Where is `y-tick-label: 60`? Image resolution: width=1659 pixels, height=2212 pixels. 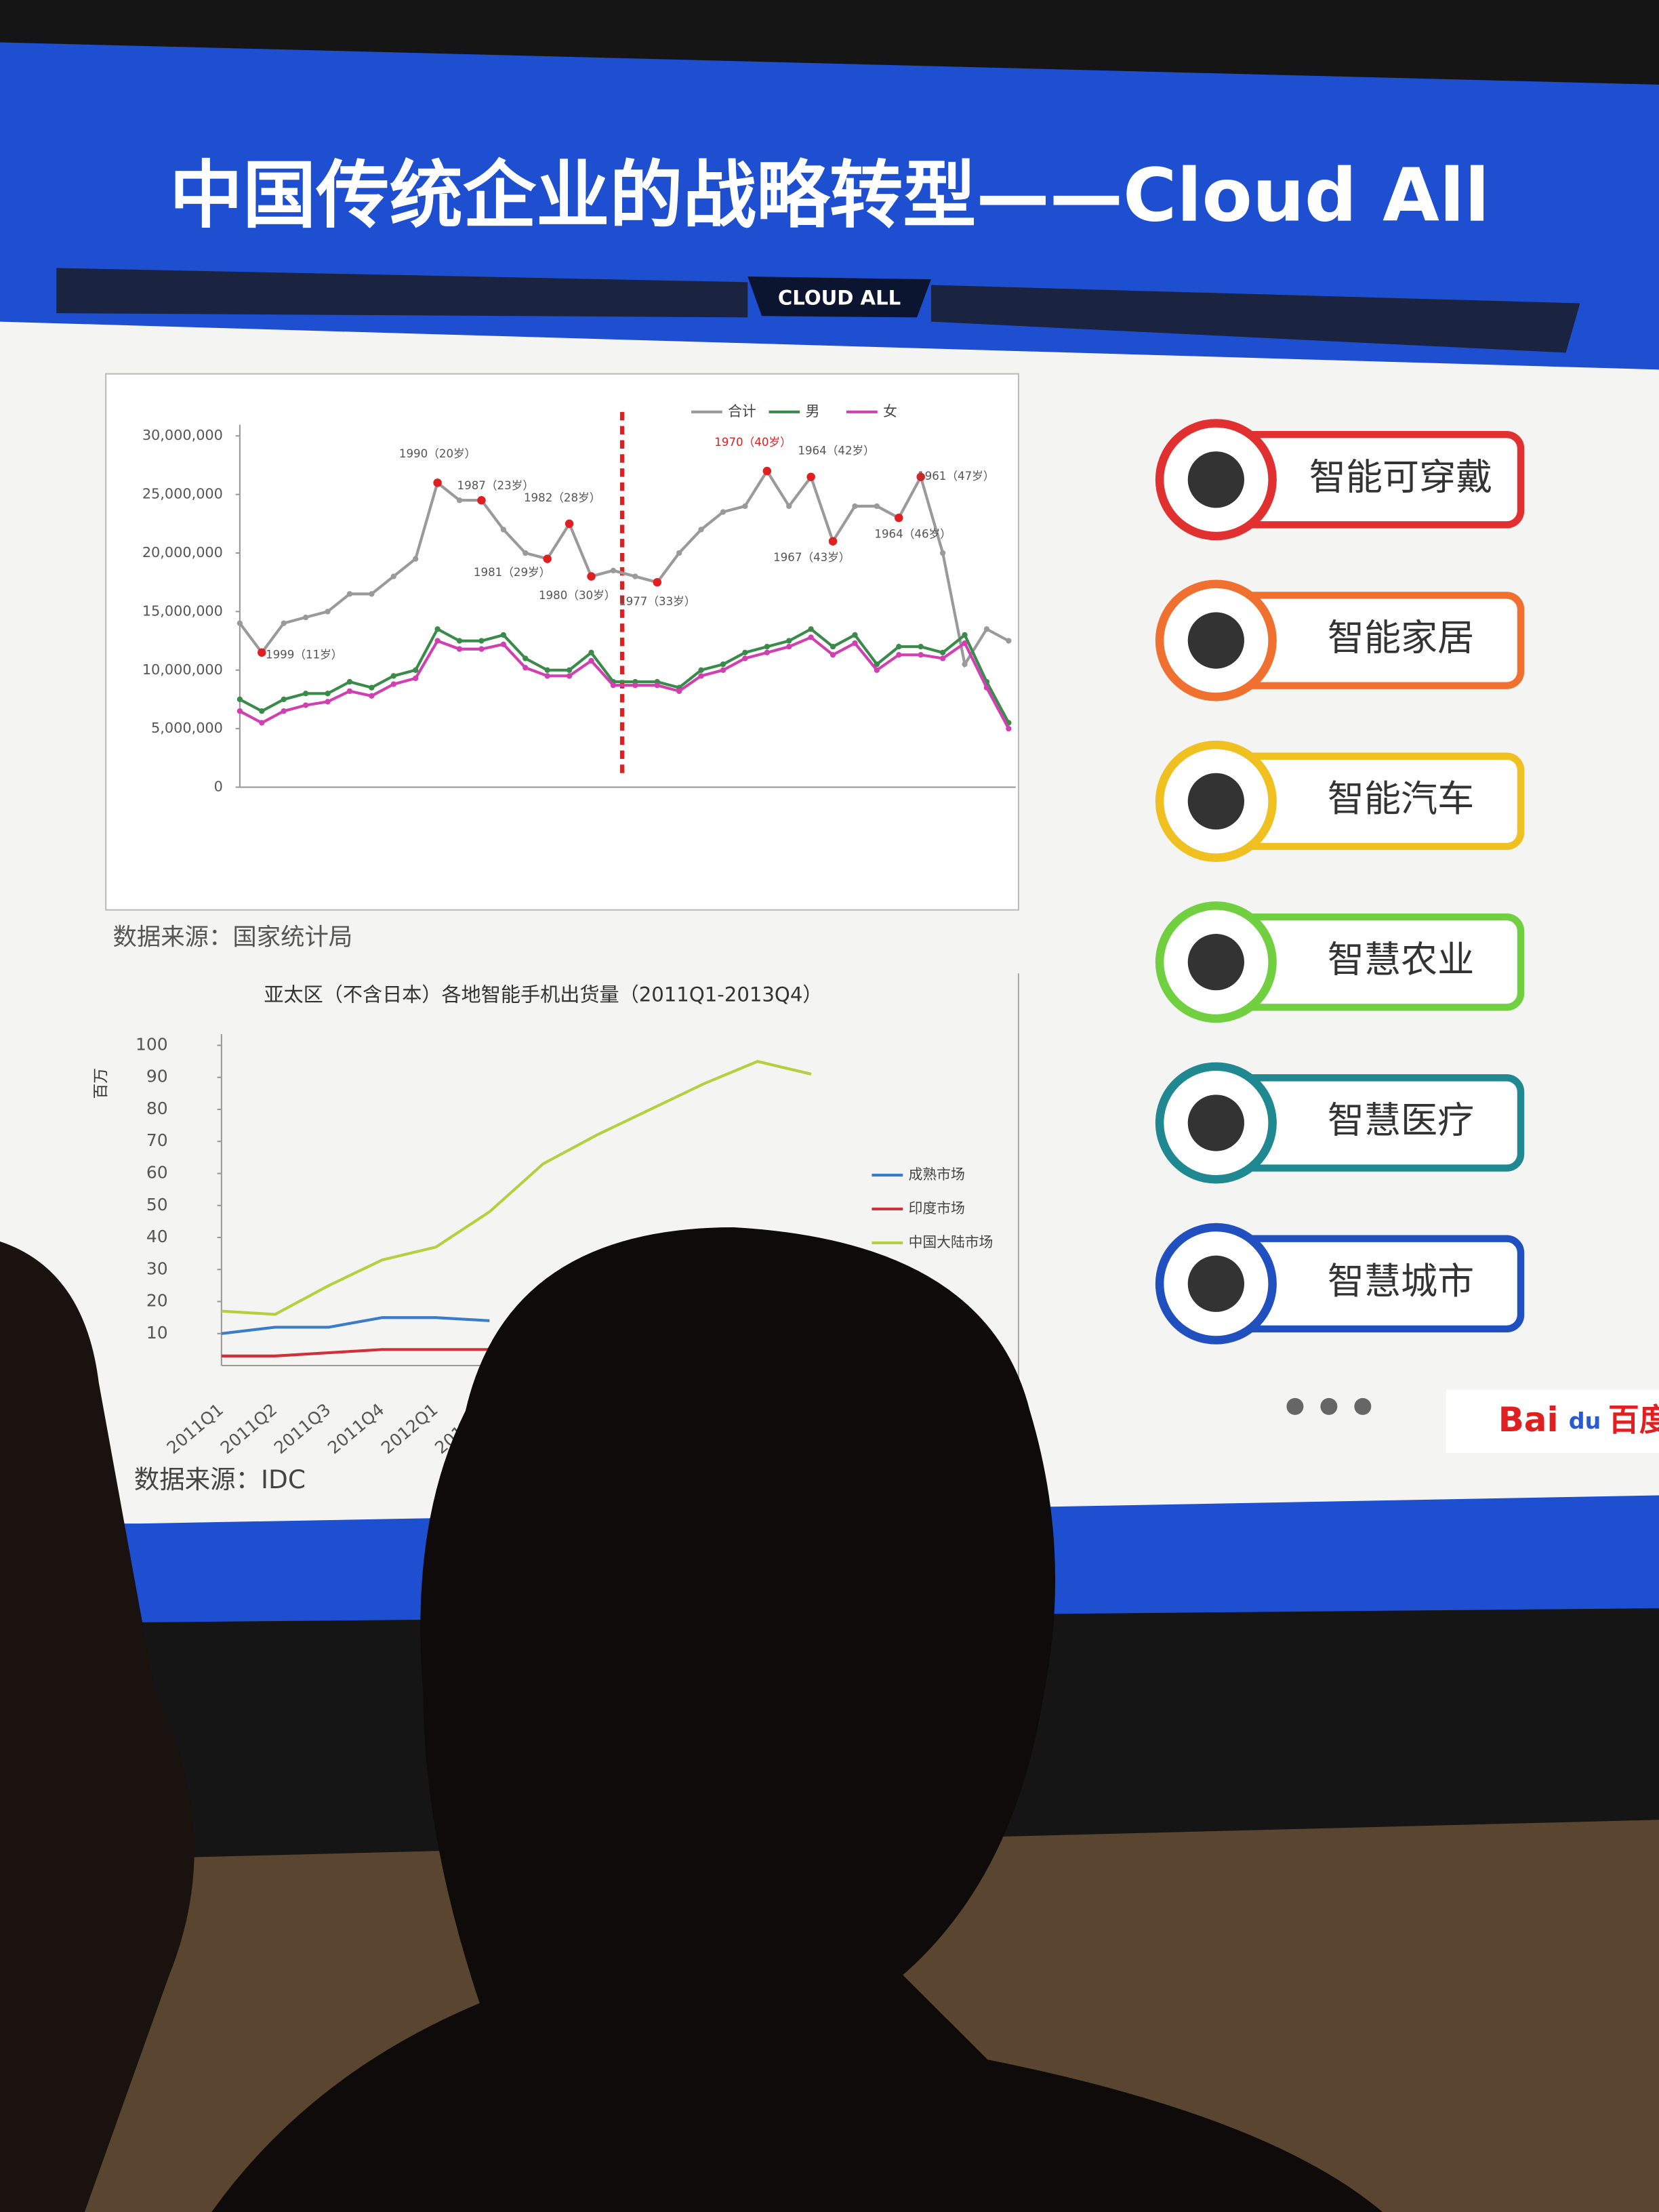
y-tick-label: 60 is located at coordinates (157, 1173).